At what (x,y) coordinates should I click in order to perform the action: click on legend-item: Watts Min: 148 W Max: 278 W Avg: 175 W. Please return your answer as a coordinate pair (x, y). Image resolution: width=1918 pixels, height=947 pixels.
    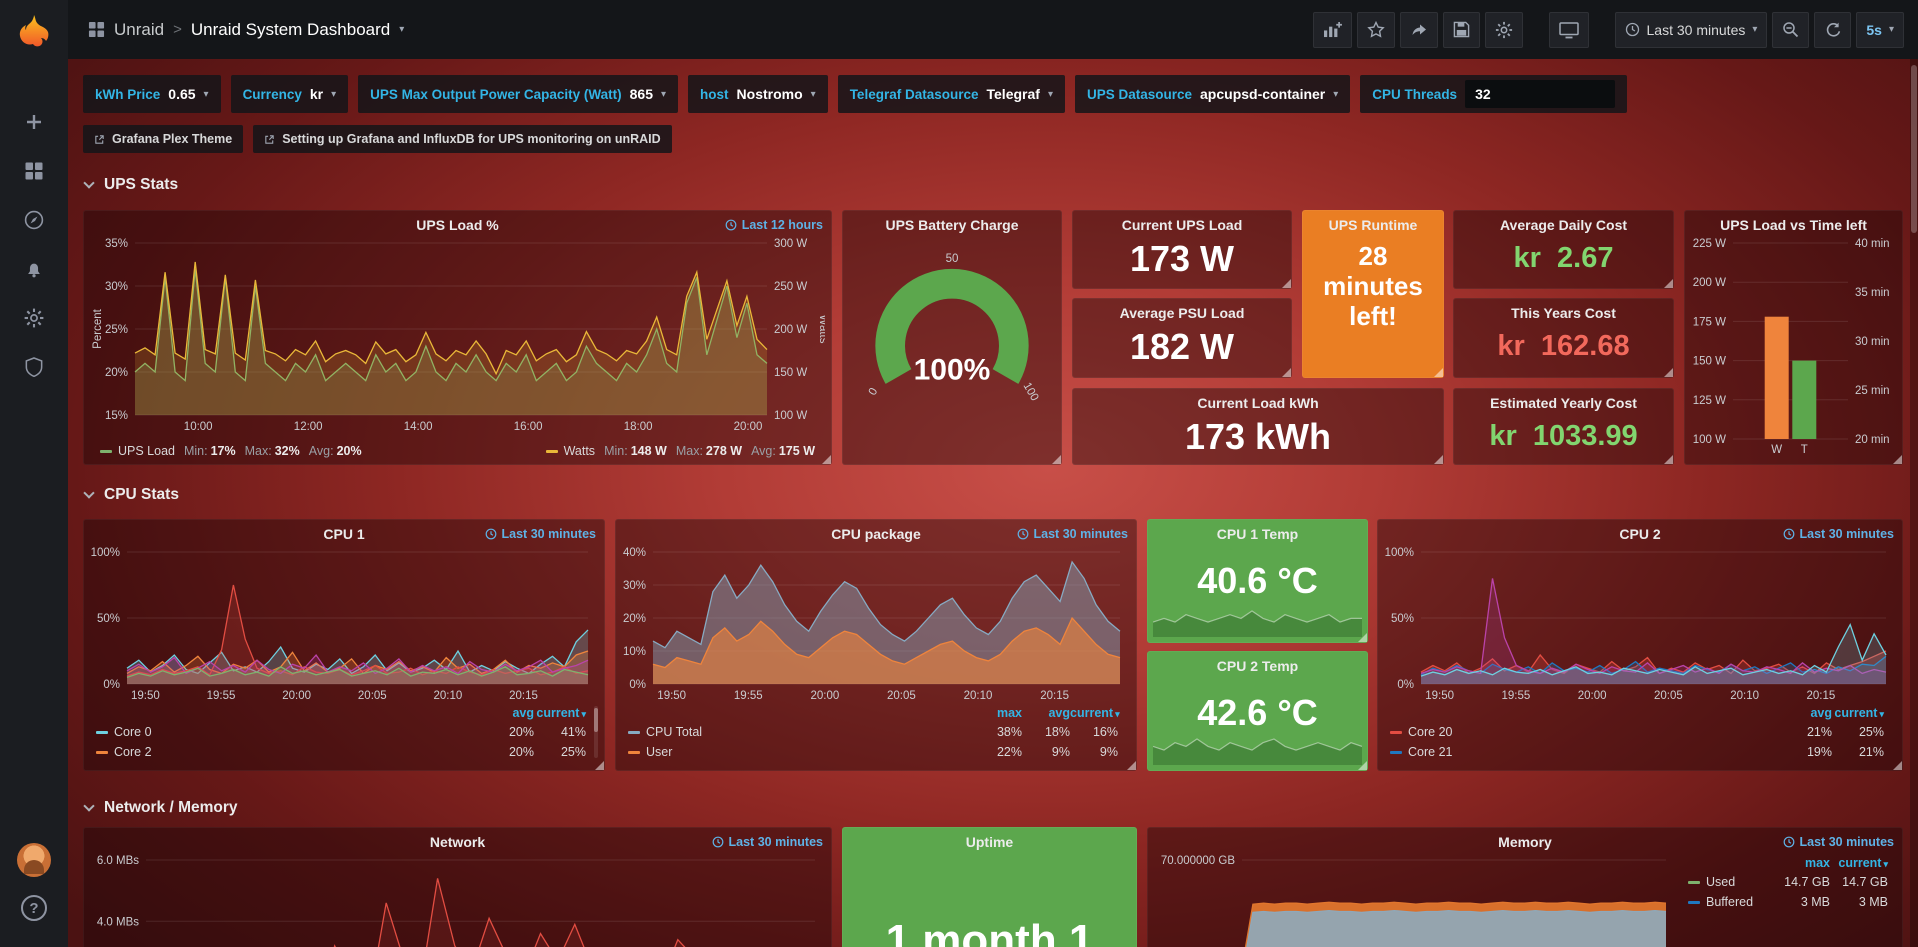
    Looking at the image, I should click on (680, 451).